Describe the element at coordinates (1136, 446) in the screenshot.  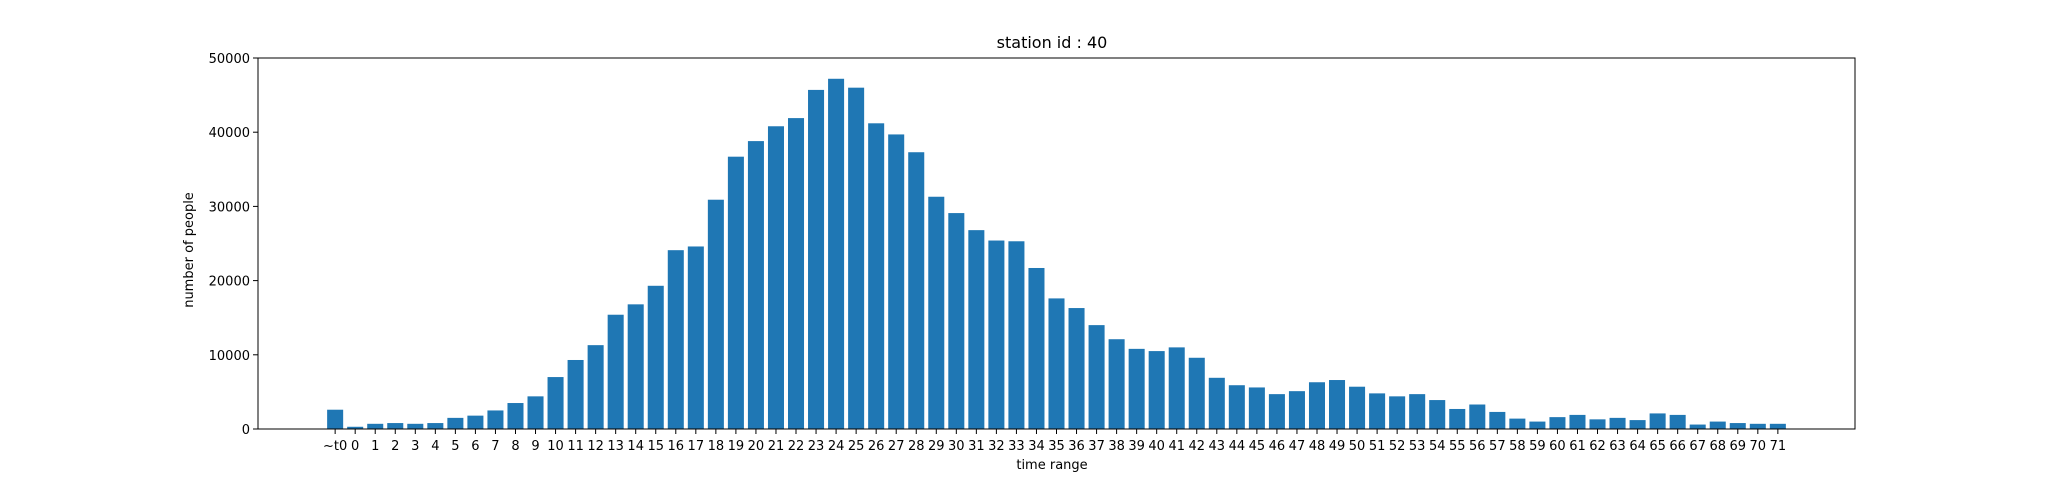
I see `x-tick-label: 39` at that location.